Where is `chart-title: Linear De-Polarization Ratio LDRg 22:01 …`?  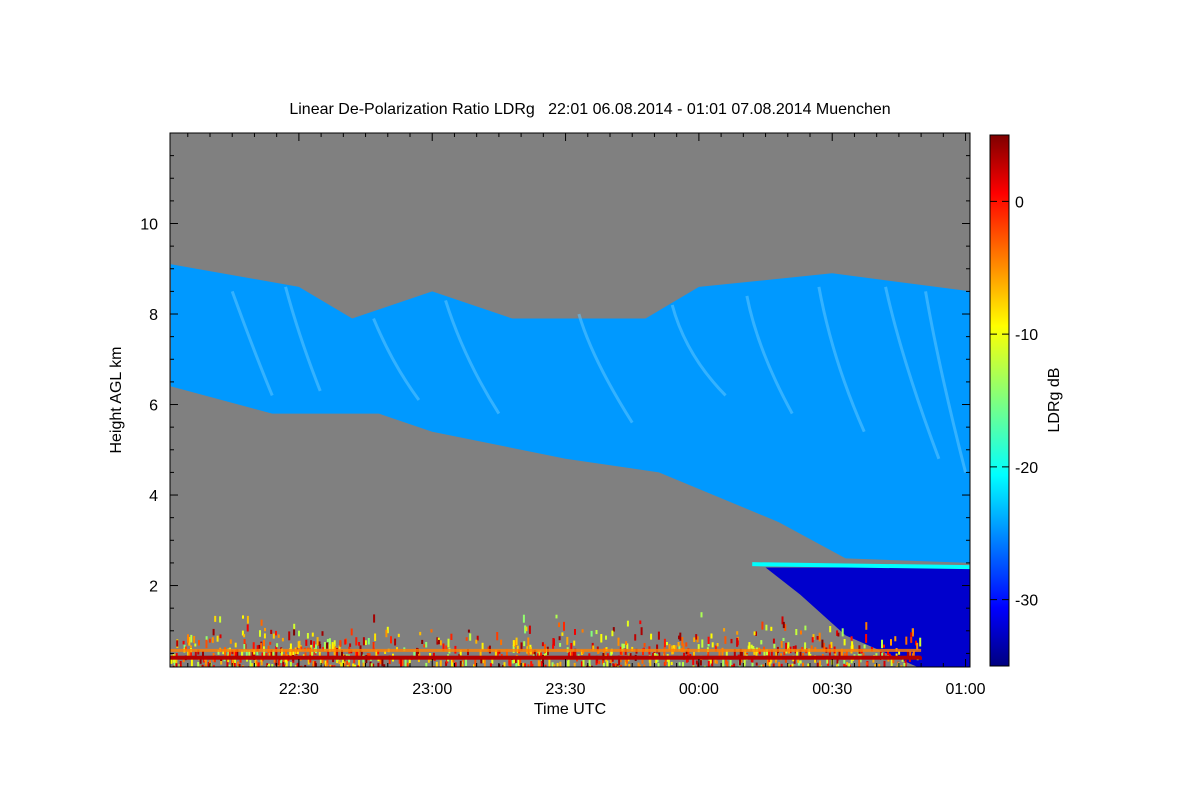 chart-title: Linear De-Polarization Ratio LDRg 22:01 … is located at coordinates (589, 109).